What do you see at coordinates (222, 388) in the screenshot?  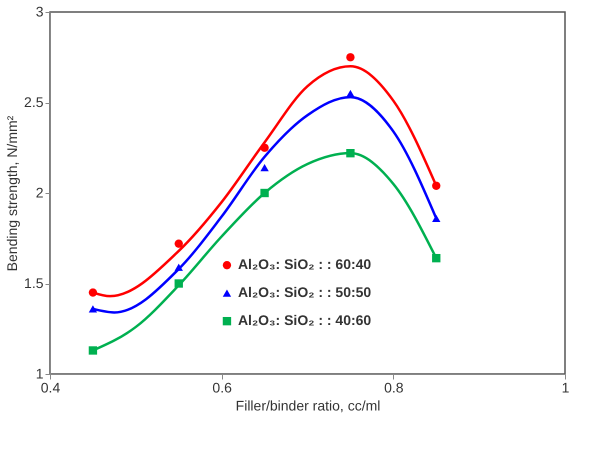 I see `x-tick-label: 0.6` at bounding box center [222, 388].